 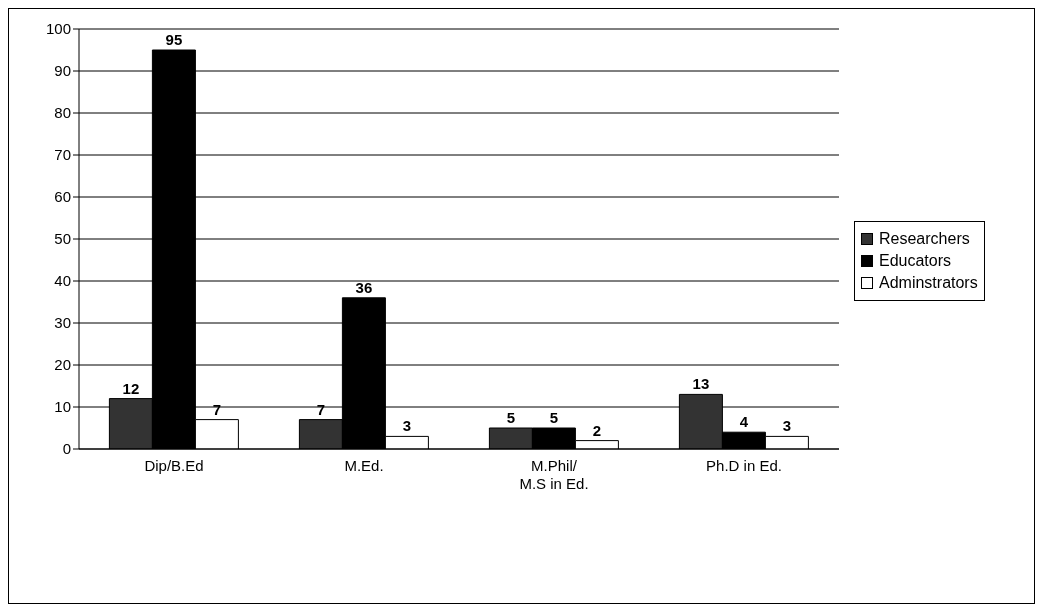 What do you see at coordinates (924, 239) in the screenshot?
I see `legend-label: Researchers` at bounding box center [924, 239].